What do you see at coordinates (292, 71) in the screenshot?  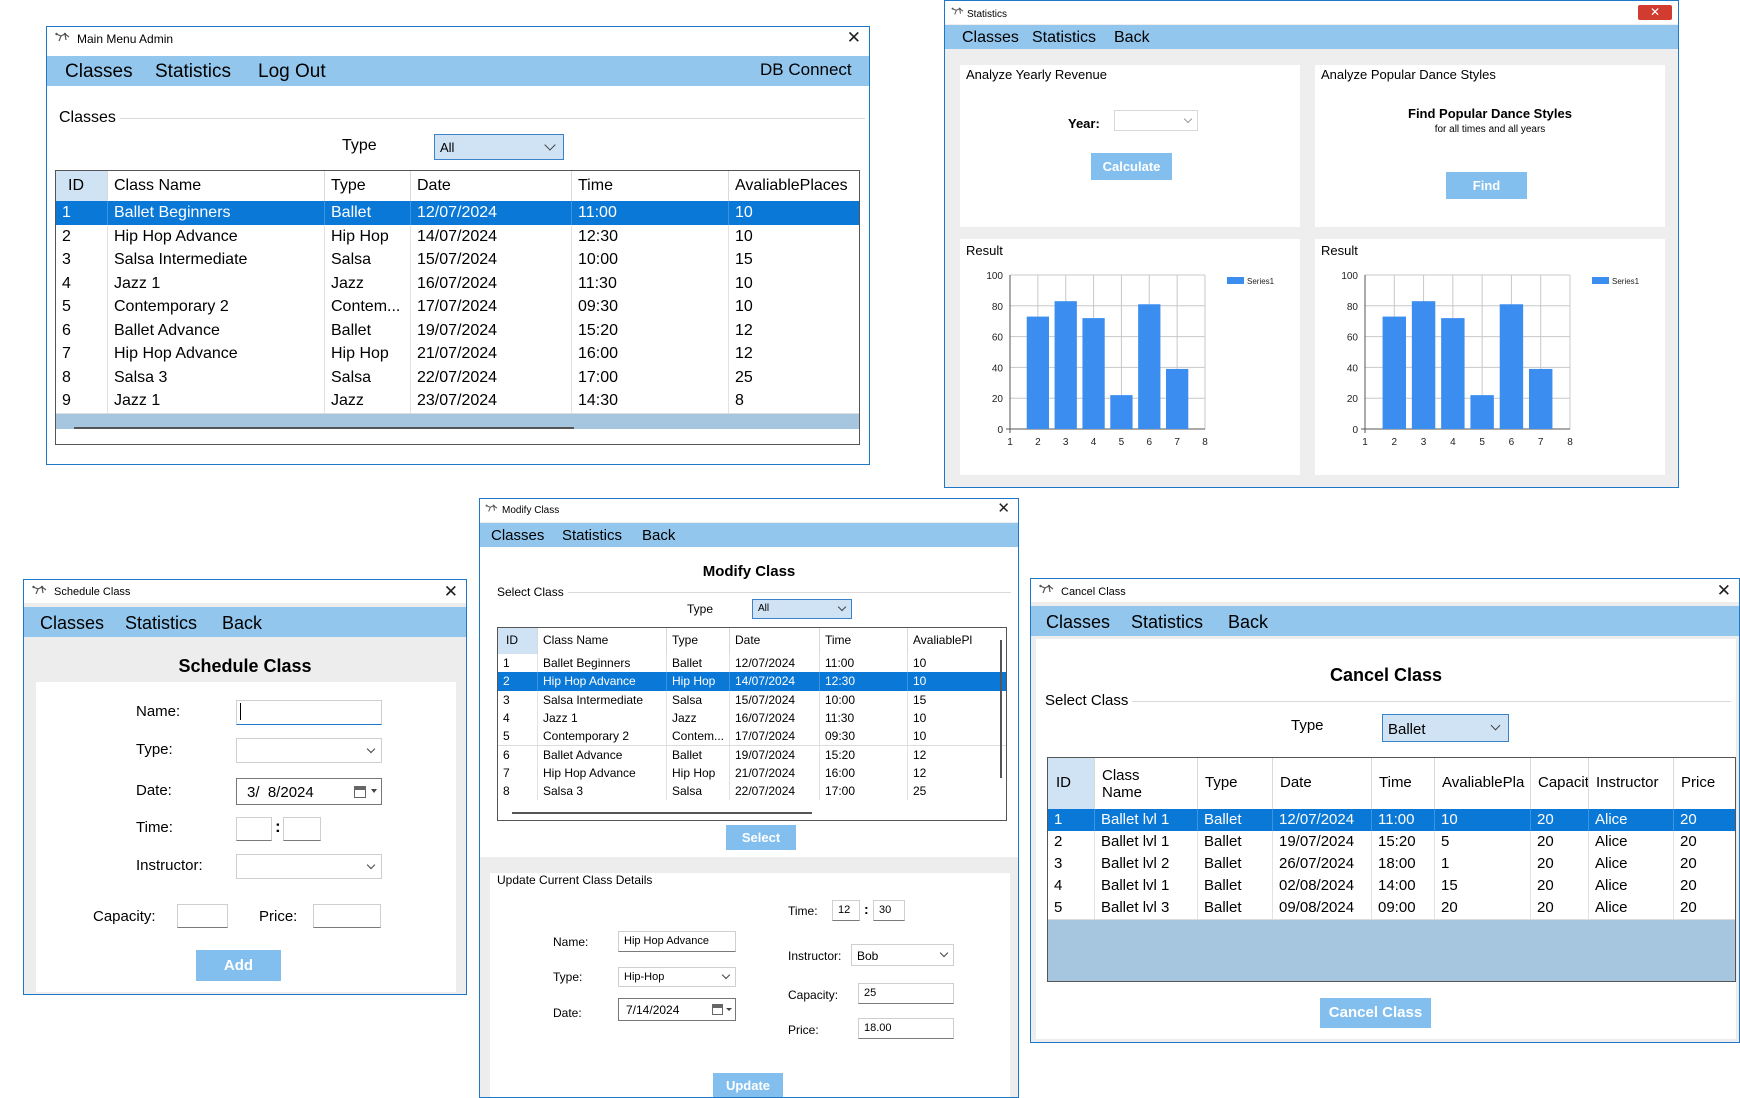 I see `menu-log-out: Log Out` at bounding box center [292, 71].